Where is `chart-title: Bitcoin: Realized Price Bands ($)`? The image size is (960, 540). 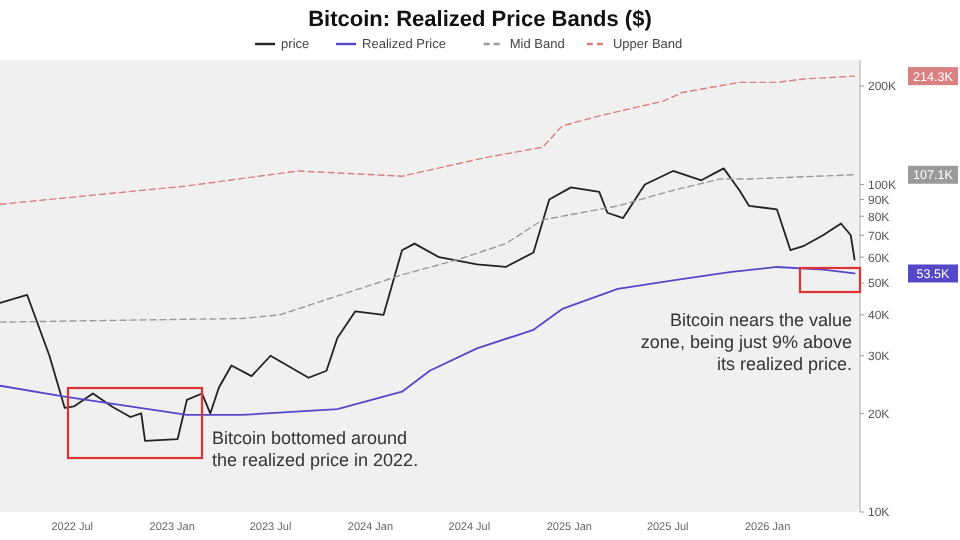 chart-title: Bitcoin: Realized Price Bands ($) is located at coordinates (480, 20).